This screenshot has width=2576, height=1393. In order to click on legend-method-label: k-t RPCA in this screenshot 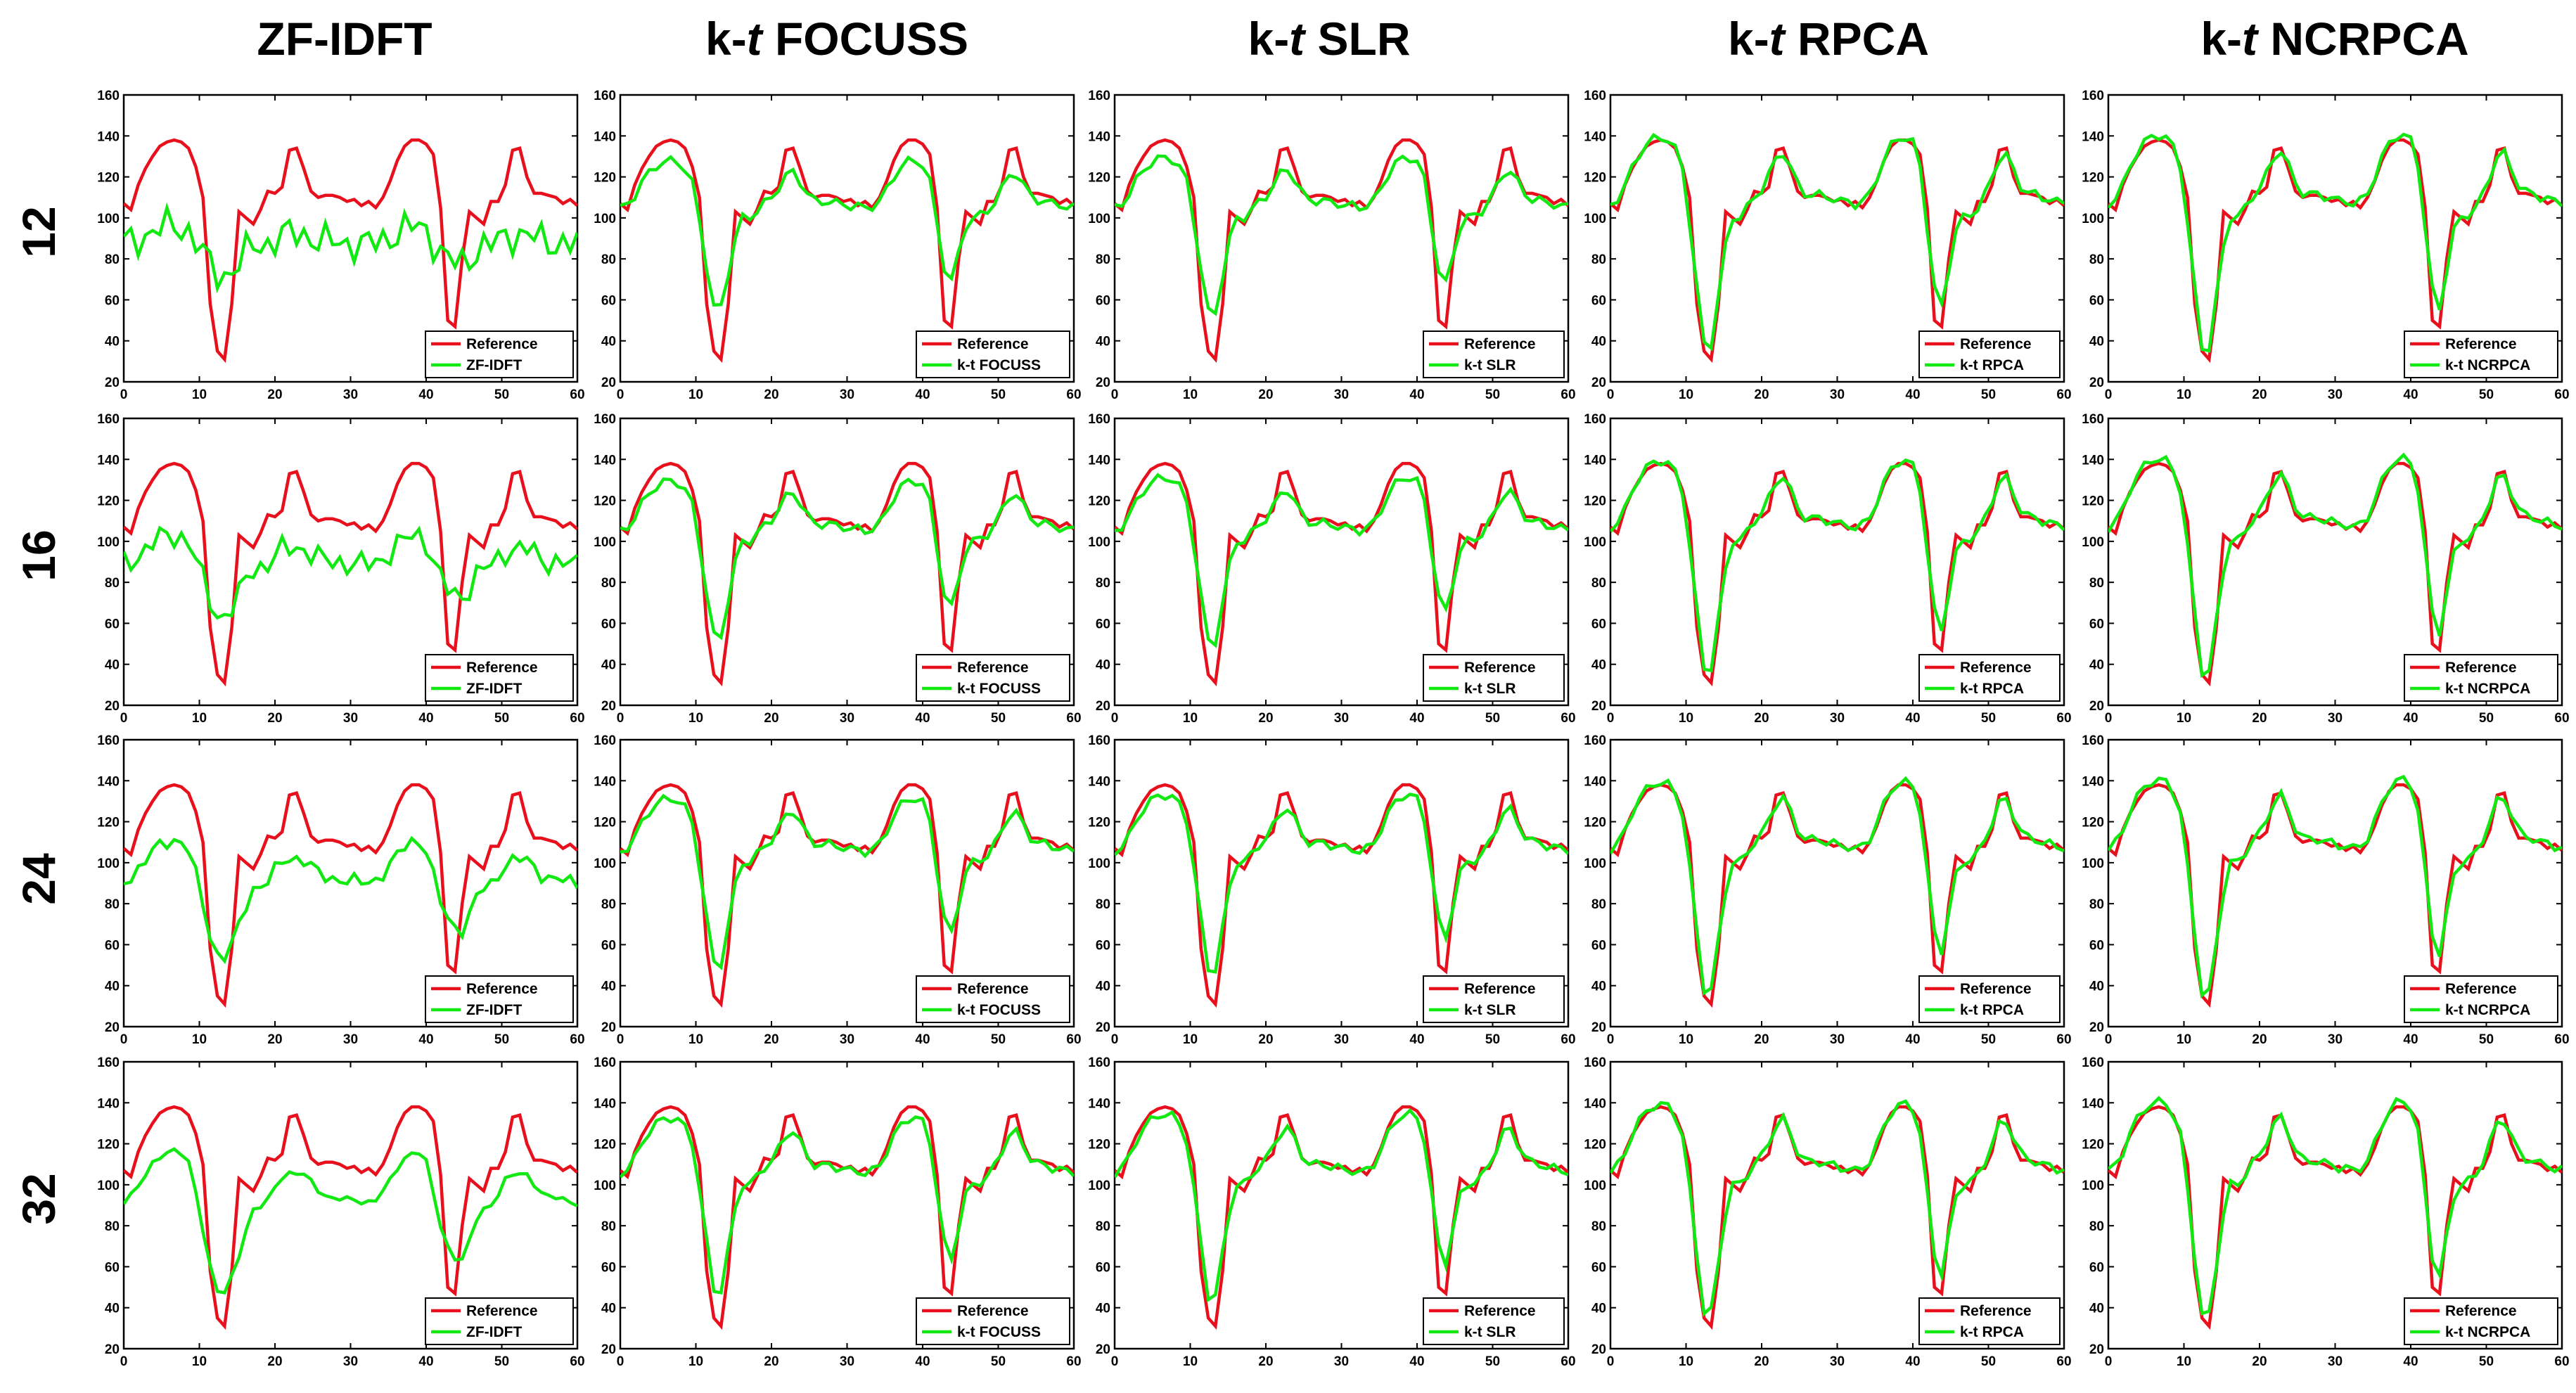, I will do `click(1992, 1010)`.